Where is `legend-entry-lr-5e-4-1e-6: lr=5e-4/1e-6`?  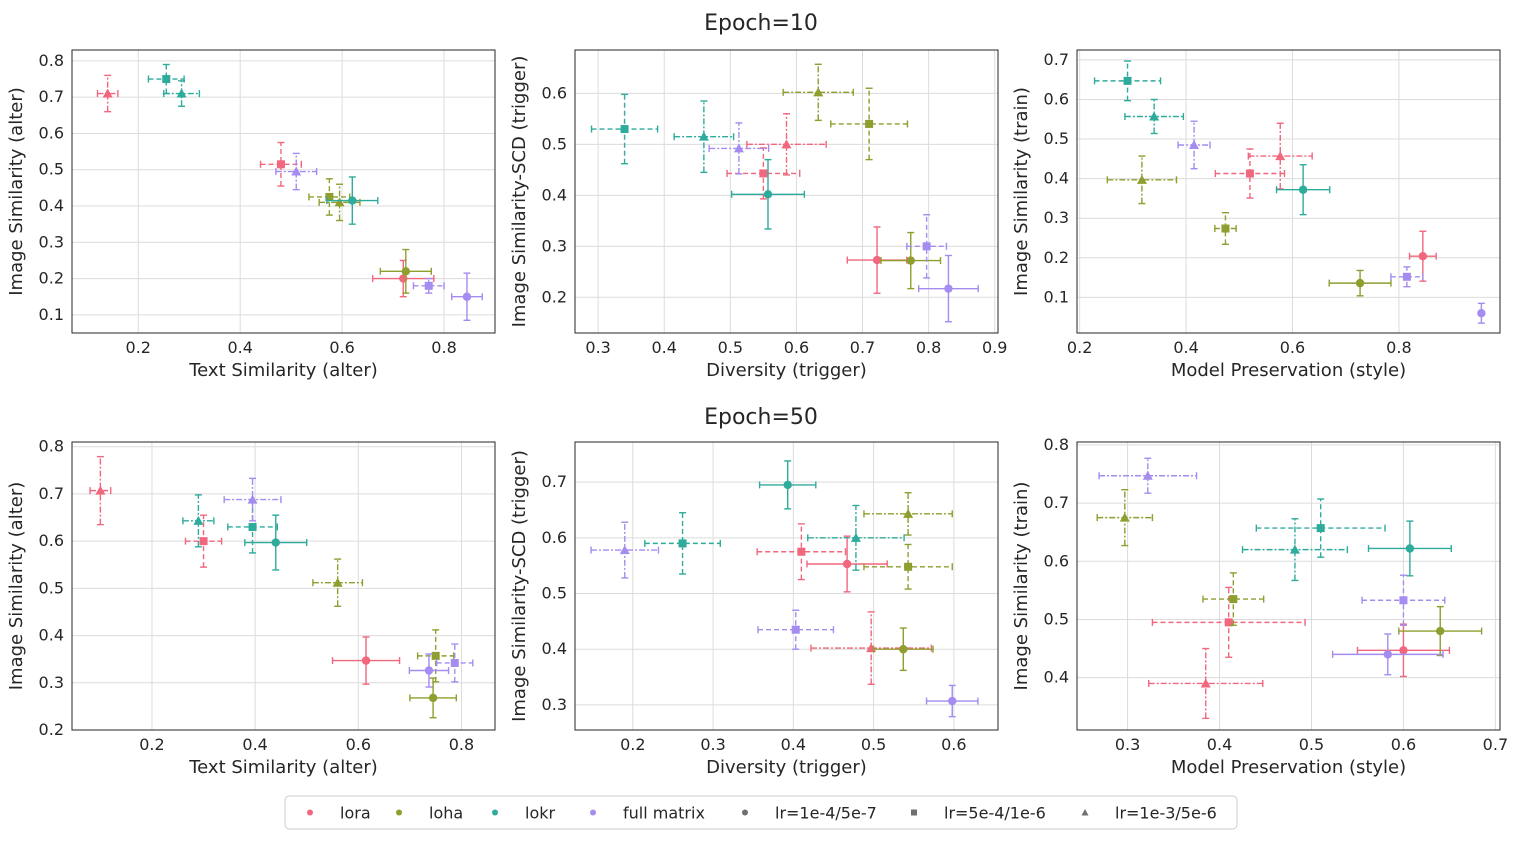
legend-entry-lr-5e-4-1e-6: lr=5e-4/1e-6 is located at coordinates (978, 813).